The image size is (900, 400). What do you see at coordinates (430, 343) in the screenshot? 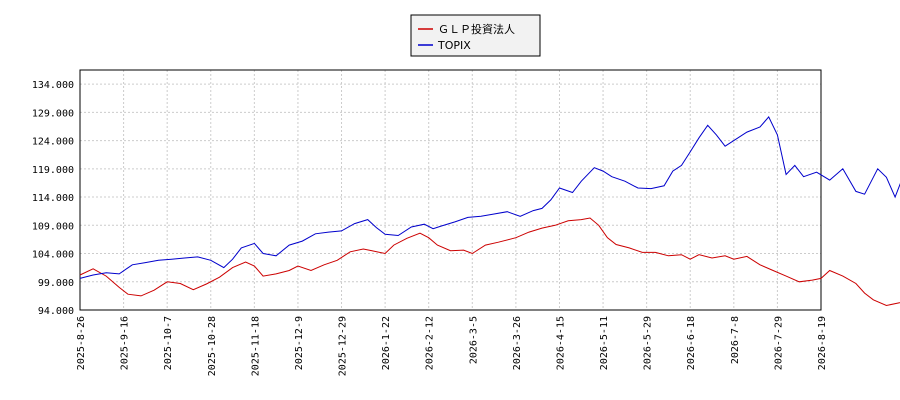
I see `x-tick-label: 2026-2-12` at bounding box center [430, 343].